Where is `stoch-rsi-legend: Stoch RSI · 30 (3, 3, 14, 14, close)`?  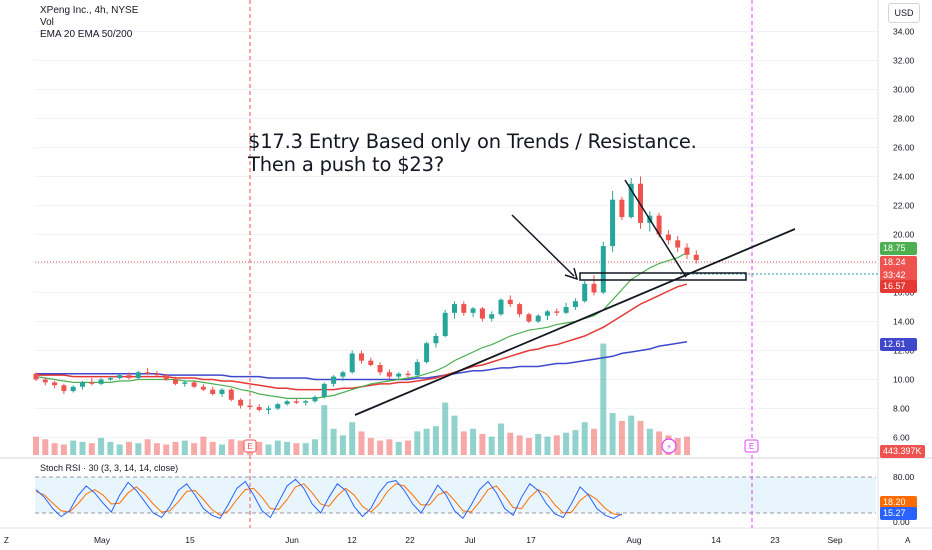
stoch-rsi-legend: Stoch RSI · 30 (3, 3, 14, 14, close) is located at coordinates (109, 468).